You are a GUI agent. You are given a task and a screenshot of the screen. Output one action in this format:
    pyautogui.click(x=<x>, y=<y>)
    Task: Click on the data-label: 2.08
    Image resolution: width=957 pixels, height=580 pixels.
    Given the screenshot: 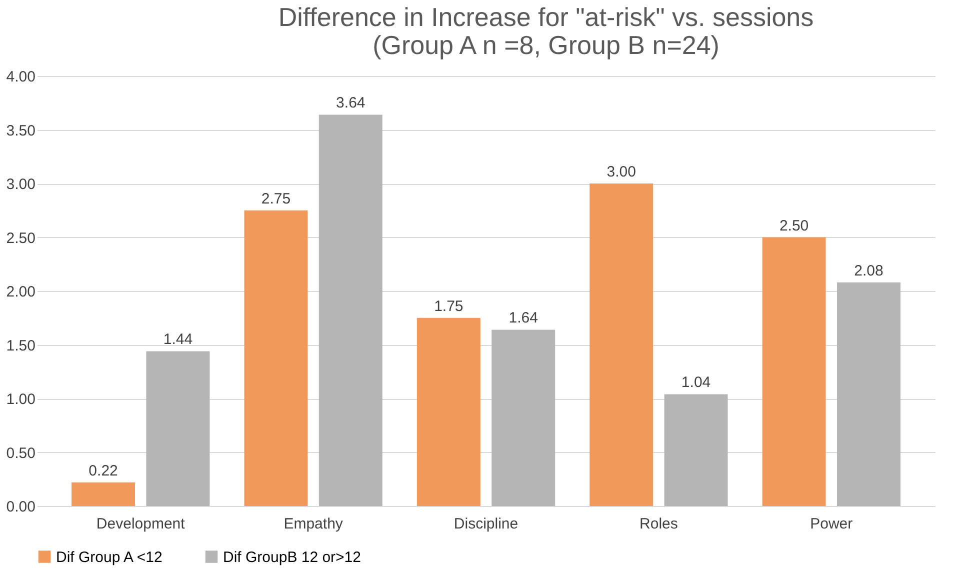 What is the action you would take?
    pyautogui.click(x=869, y=271)
    